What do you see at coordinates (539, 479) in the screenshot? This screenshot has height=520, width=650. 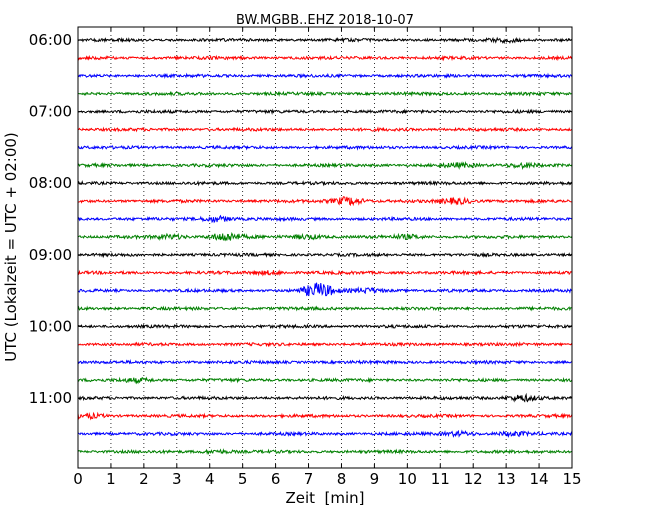 I see `x-tick-label-14: 14` at bounding box center [539, 479].